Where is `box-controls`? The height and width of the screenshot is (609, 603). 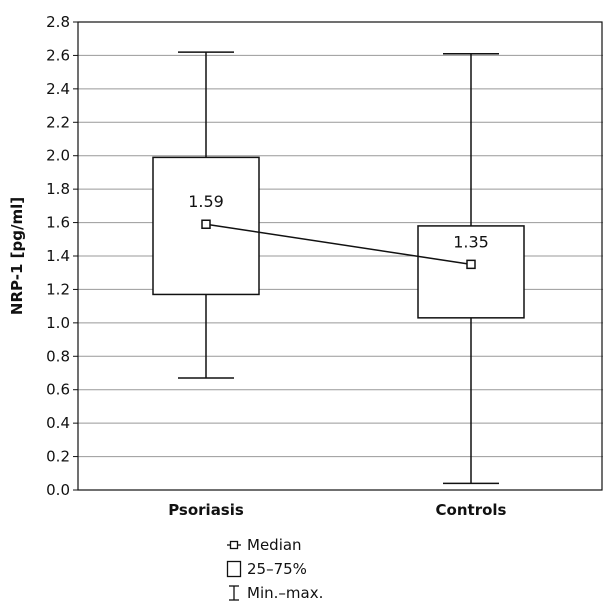 box-controls is located at coordinates (471, 269).